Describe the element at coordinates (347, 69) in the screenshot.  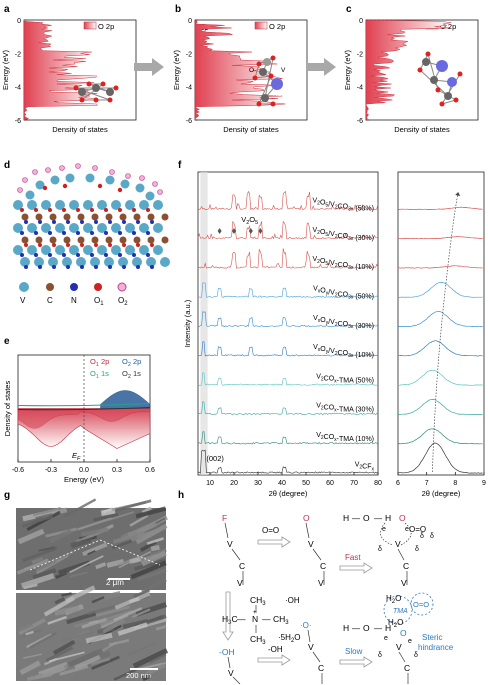
I see `y-axis-label: Energy (eV)` at that location.